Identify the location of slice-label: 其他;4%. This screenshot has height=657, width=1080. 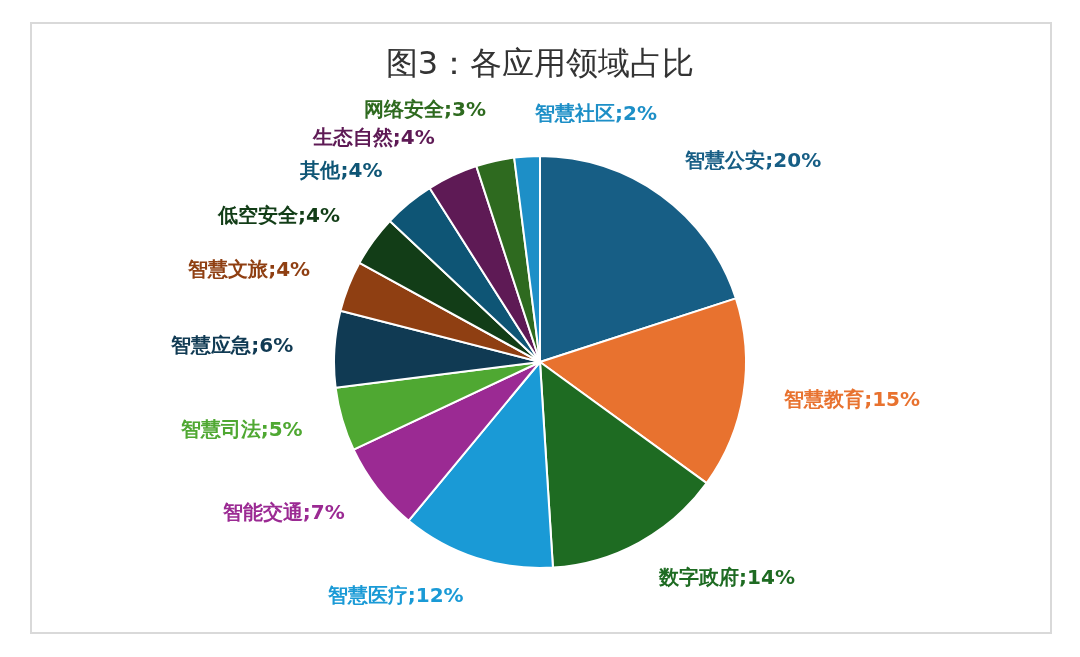
(341, 169).